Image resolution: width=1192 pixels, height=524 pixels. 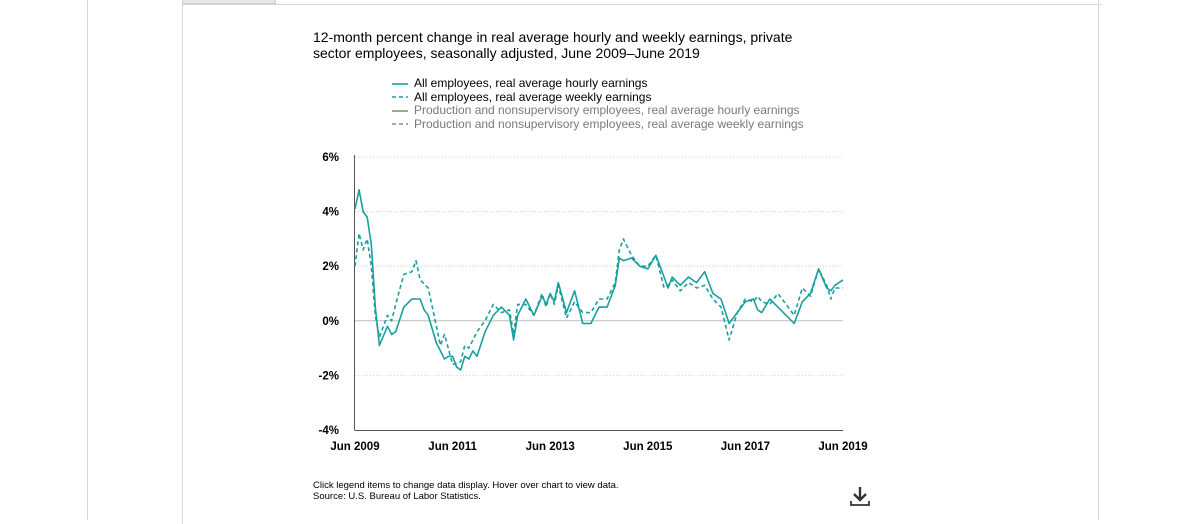 What do you see at coordinates (745, 447) in the screenshot?
I see `x-tick-label: Jun 2017` at bounding box center [745, 447].